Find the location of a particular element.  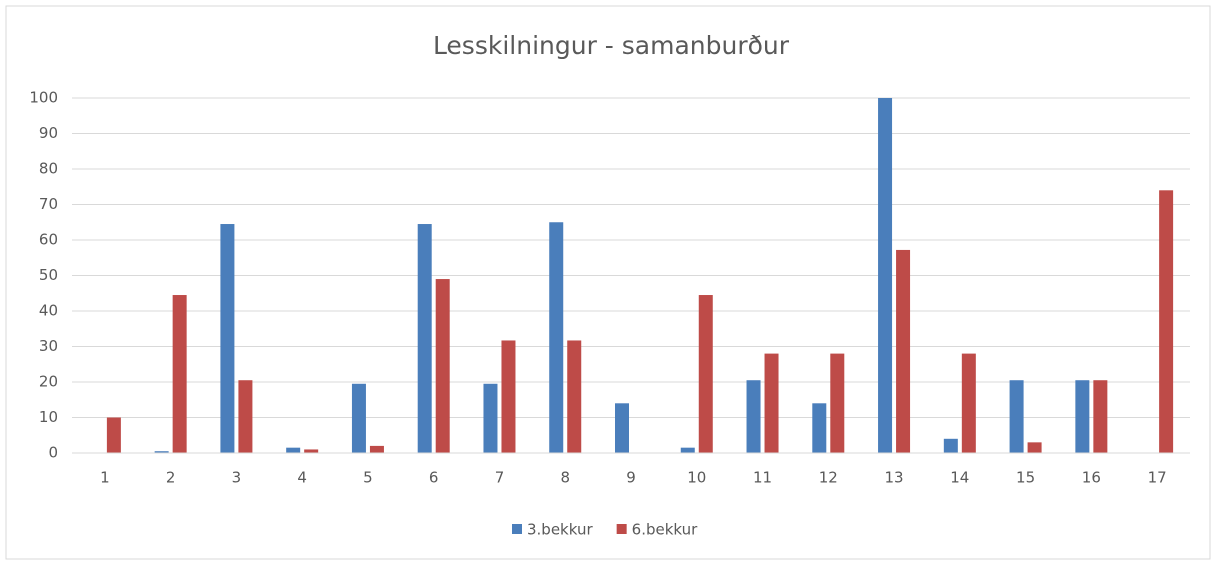

x-tick-label: 4 is located at coordinates (302, 478).